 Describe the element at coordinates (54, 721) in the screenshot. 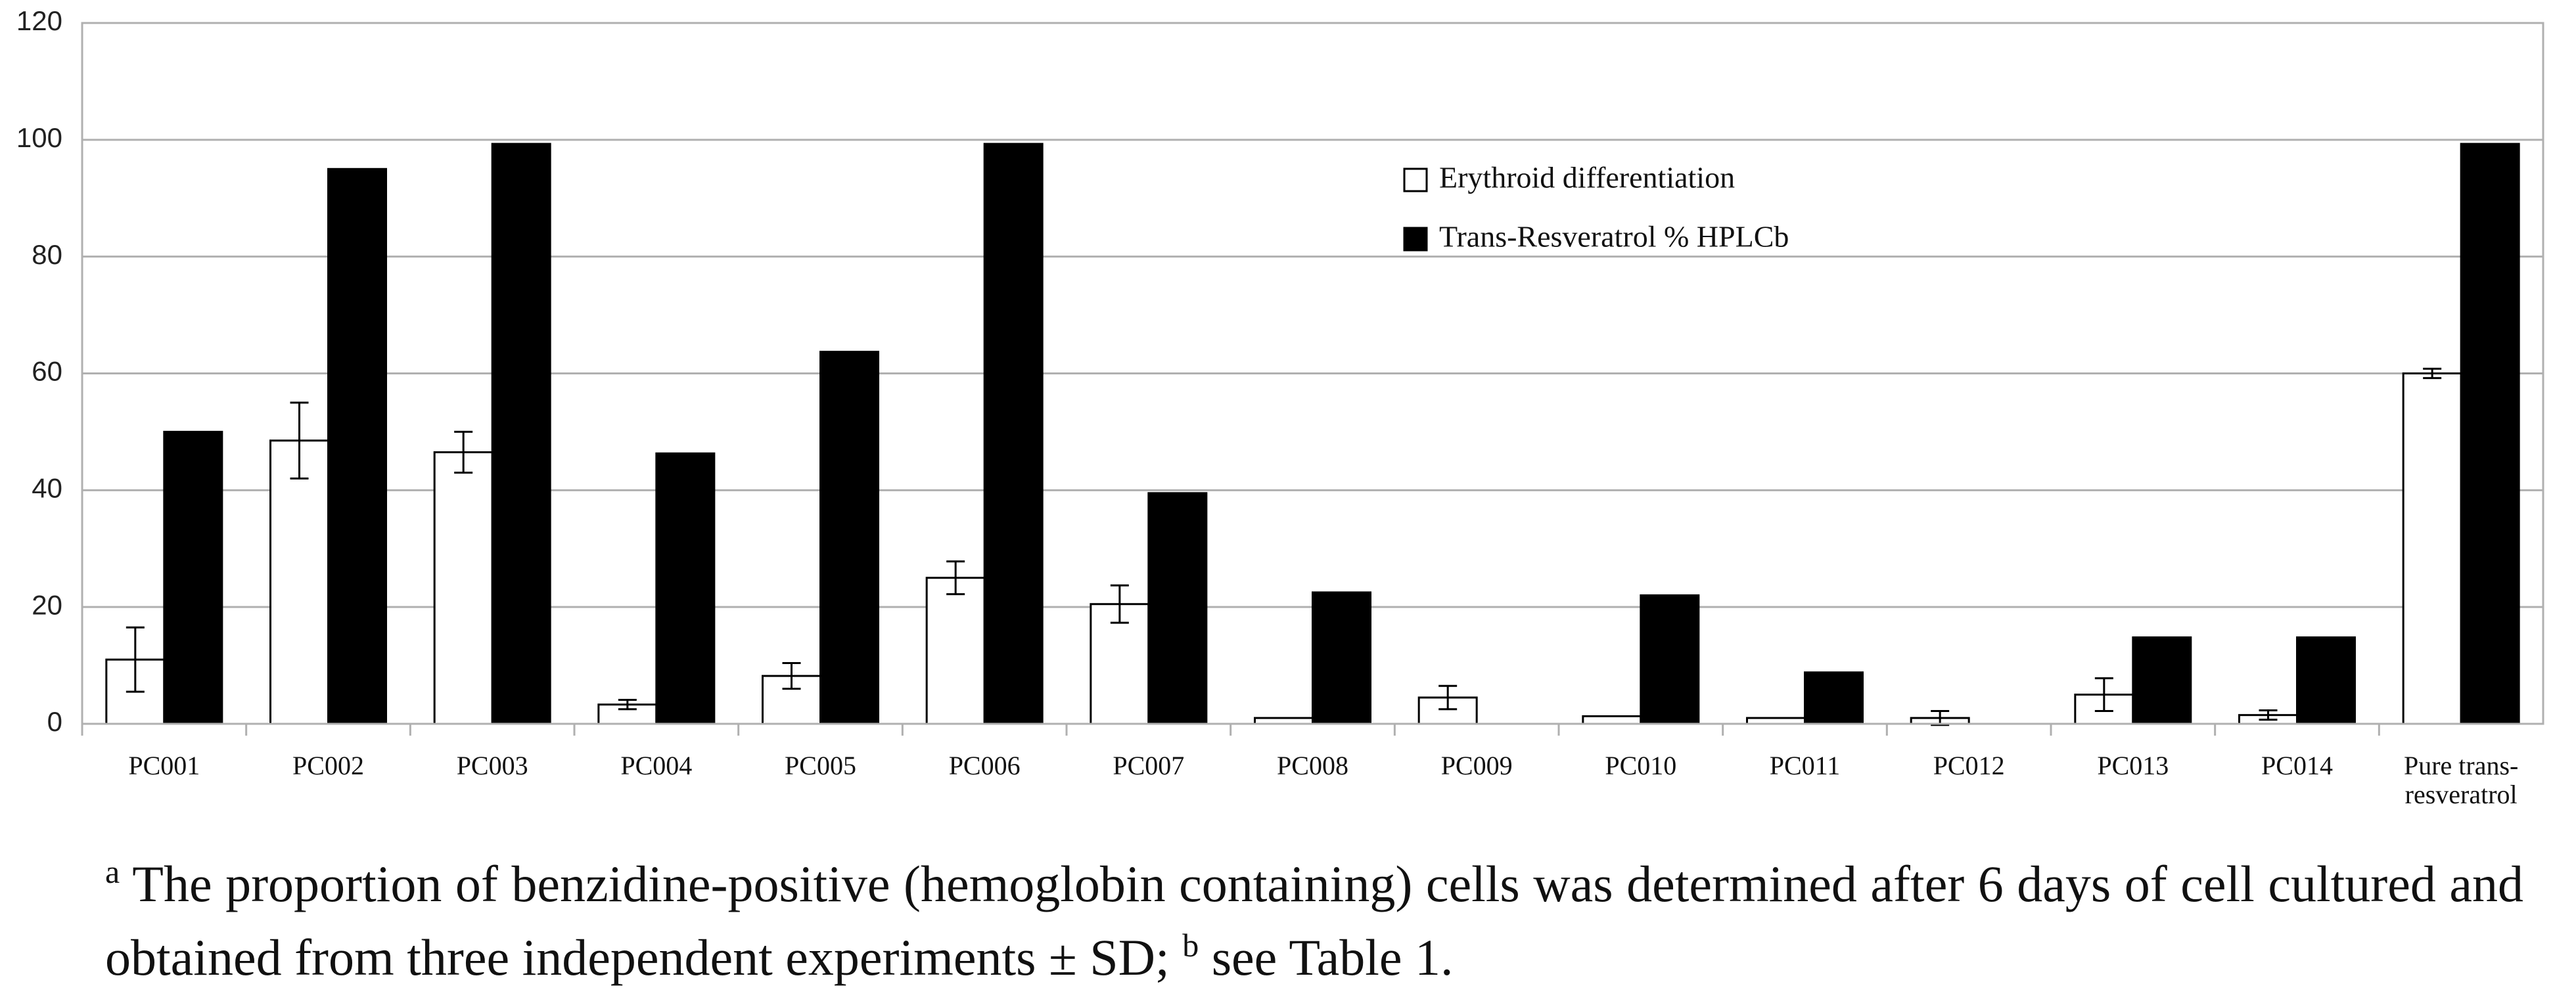

I see `y-tick-label: 0` at that location.